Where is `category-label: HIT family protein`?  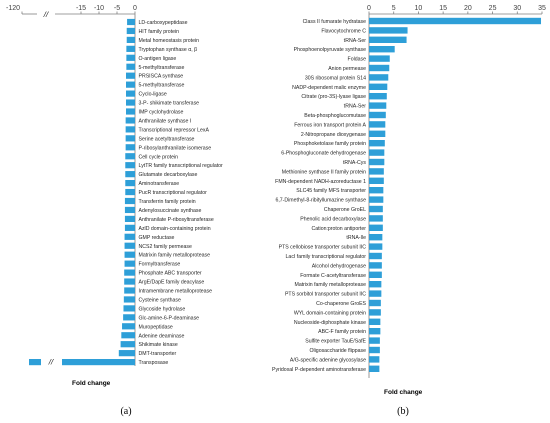 category-label: HIT family protein is located at coordinates (159, 32).